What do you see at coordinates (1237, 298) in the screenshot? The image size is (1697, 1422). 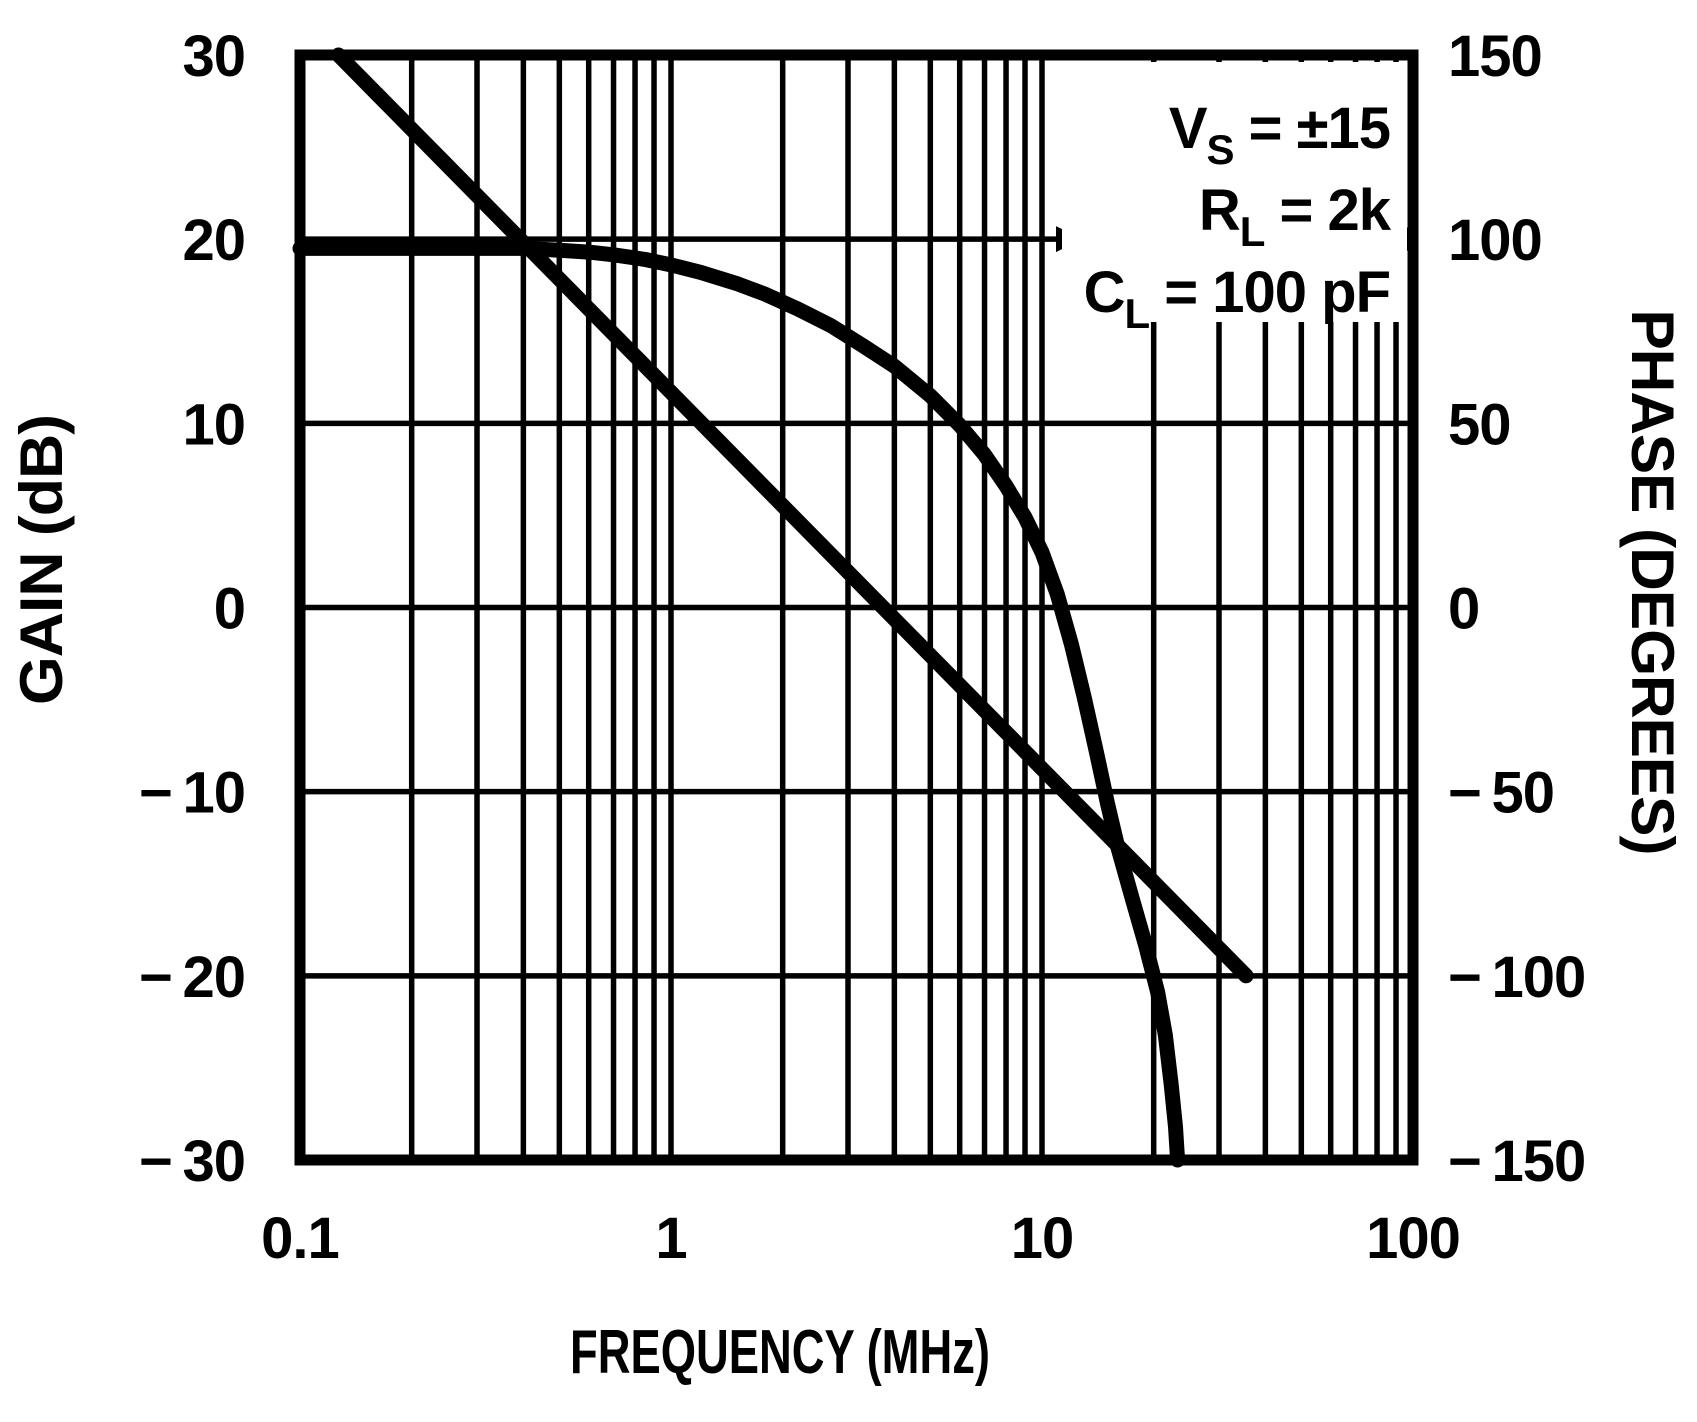 I see `annotation-line: CL = 100 pF` at bounding box center [1237, 298].